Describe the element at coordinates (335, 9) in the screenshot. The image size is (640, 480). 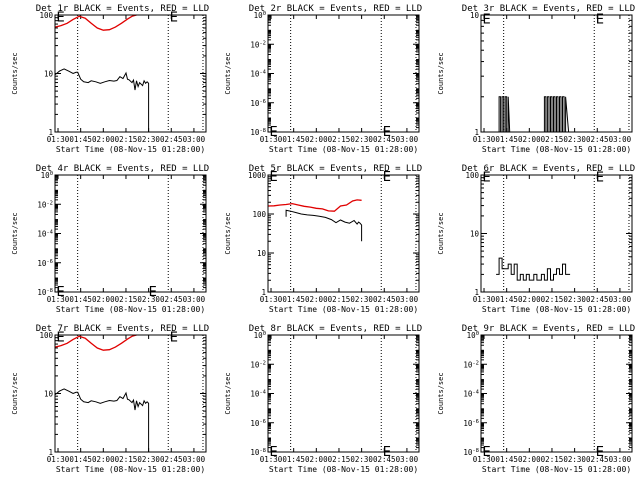
I see `panel-title: Det 2r BLACK = Events, RED = LLD` at that location.